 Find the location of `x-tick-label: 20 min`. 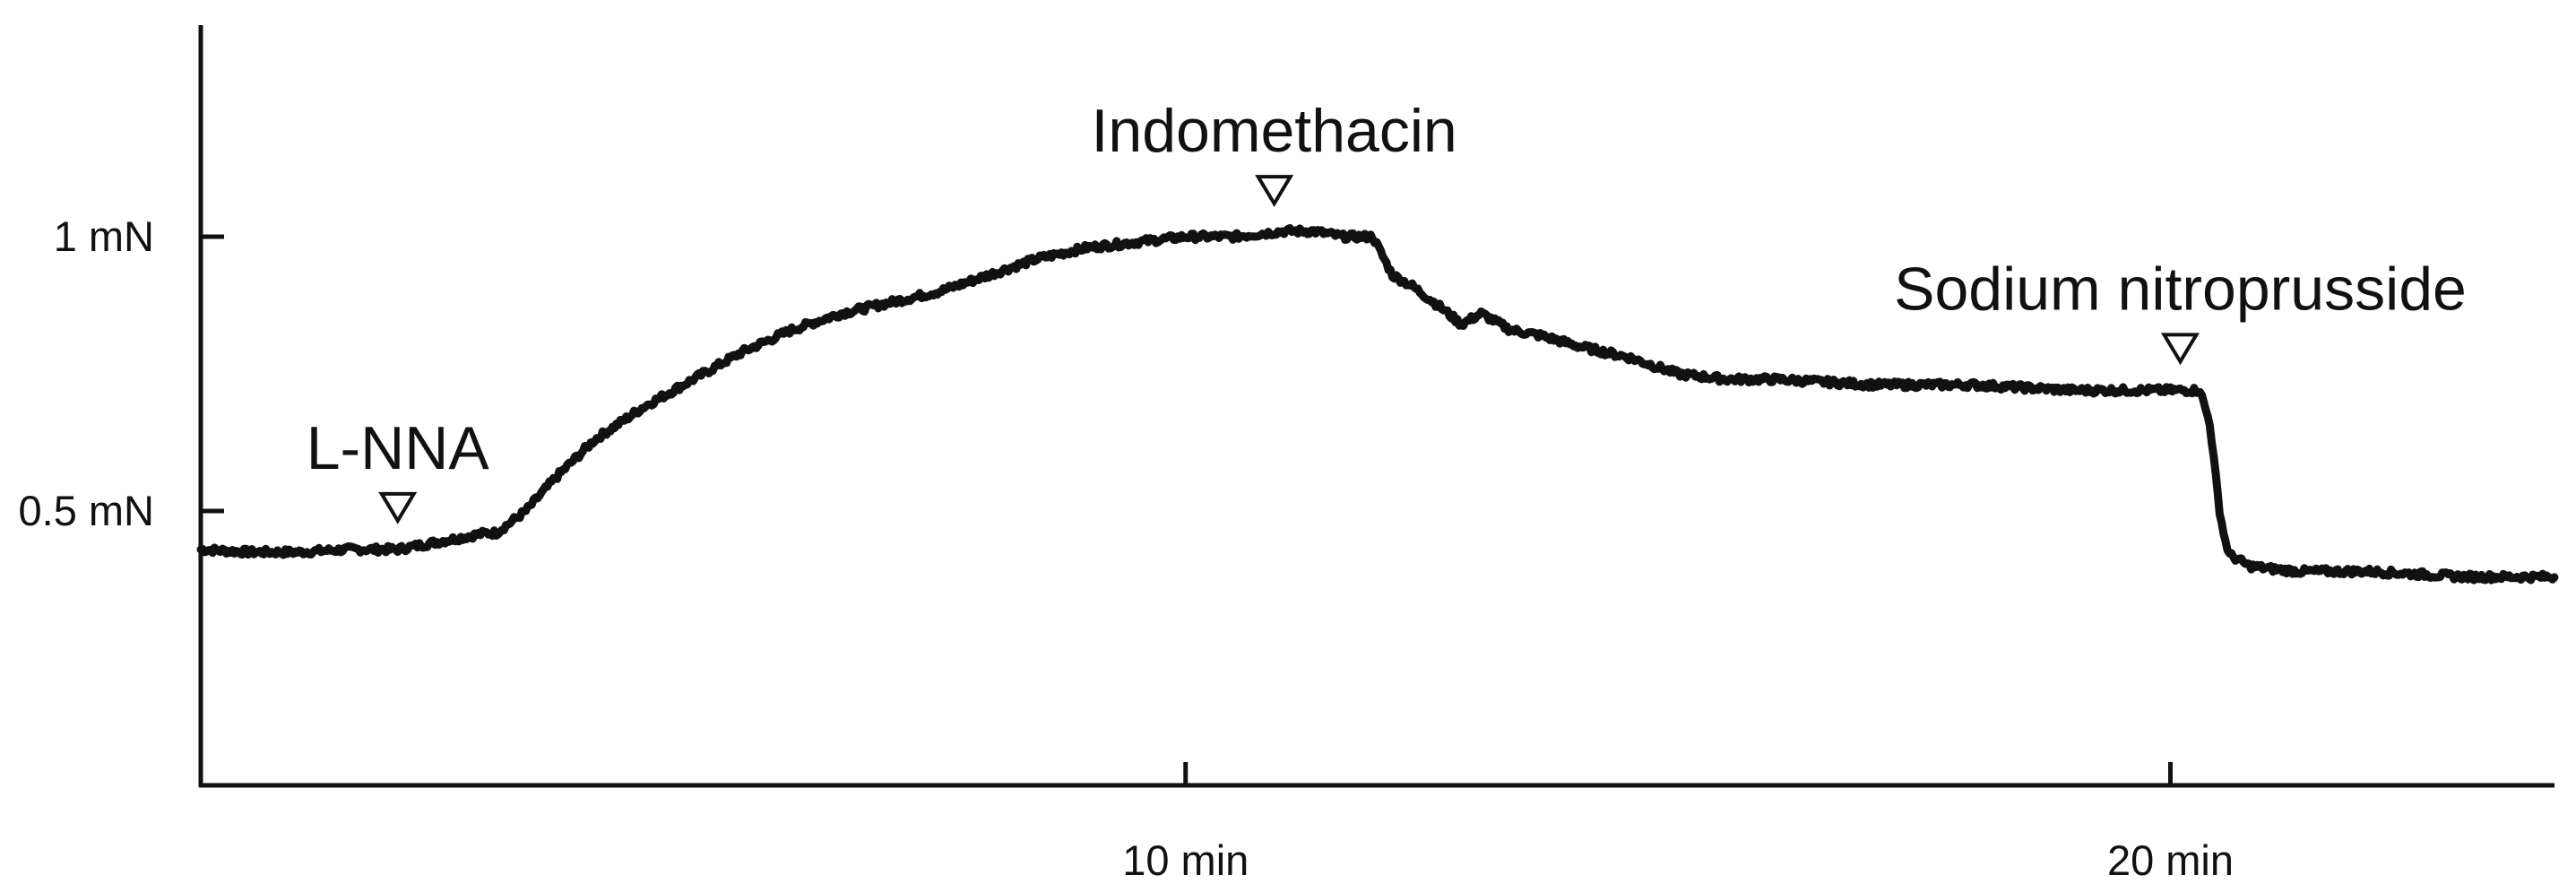

x-tick-label: 20 min is located at coordinates (2170, 860).